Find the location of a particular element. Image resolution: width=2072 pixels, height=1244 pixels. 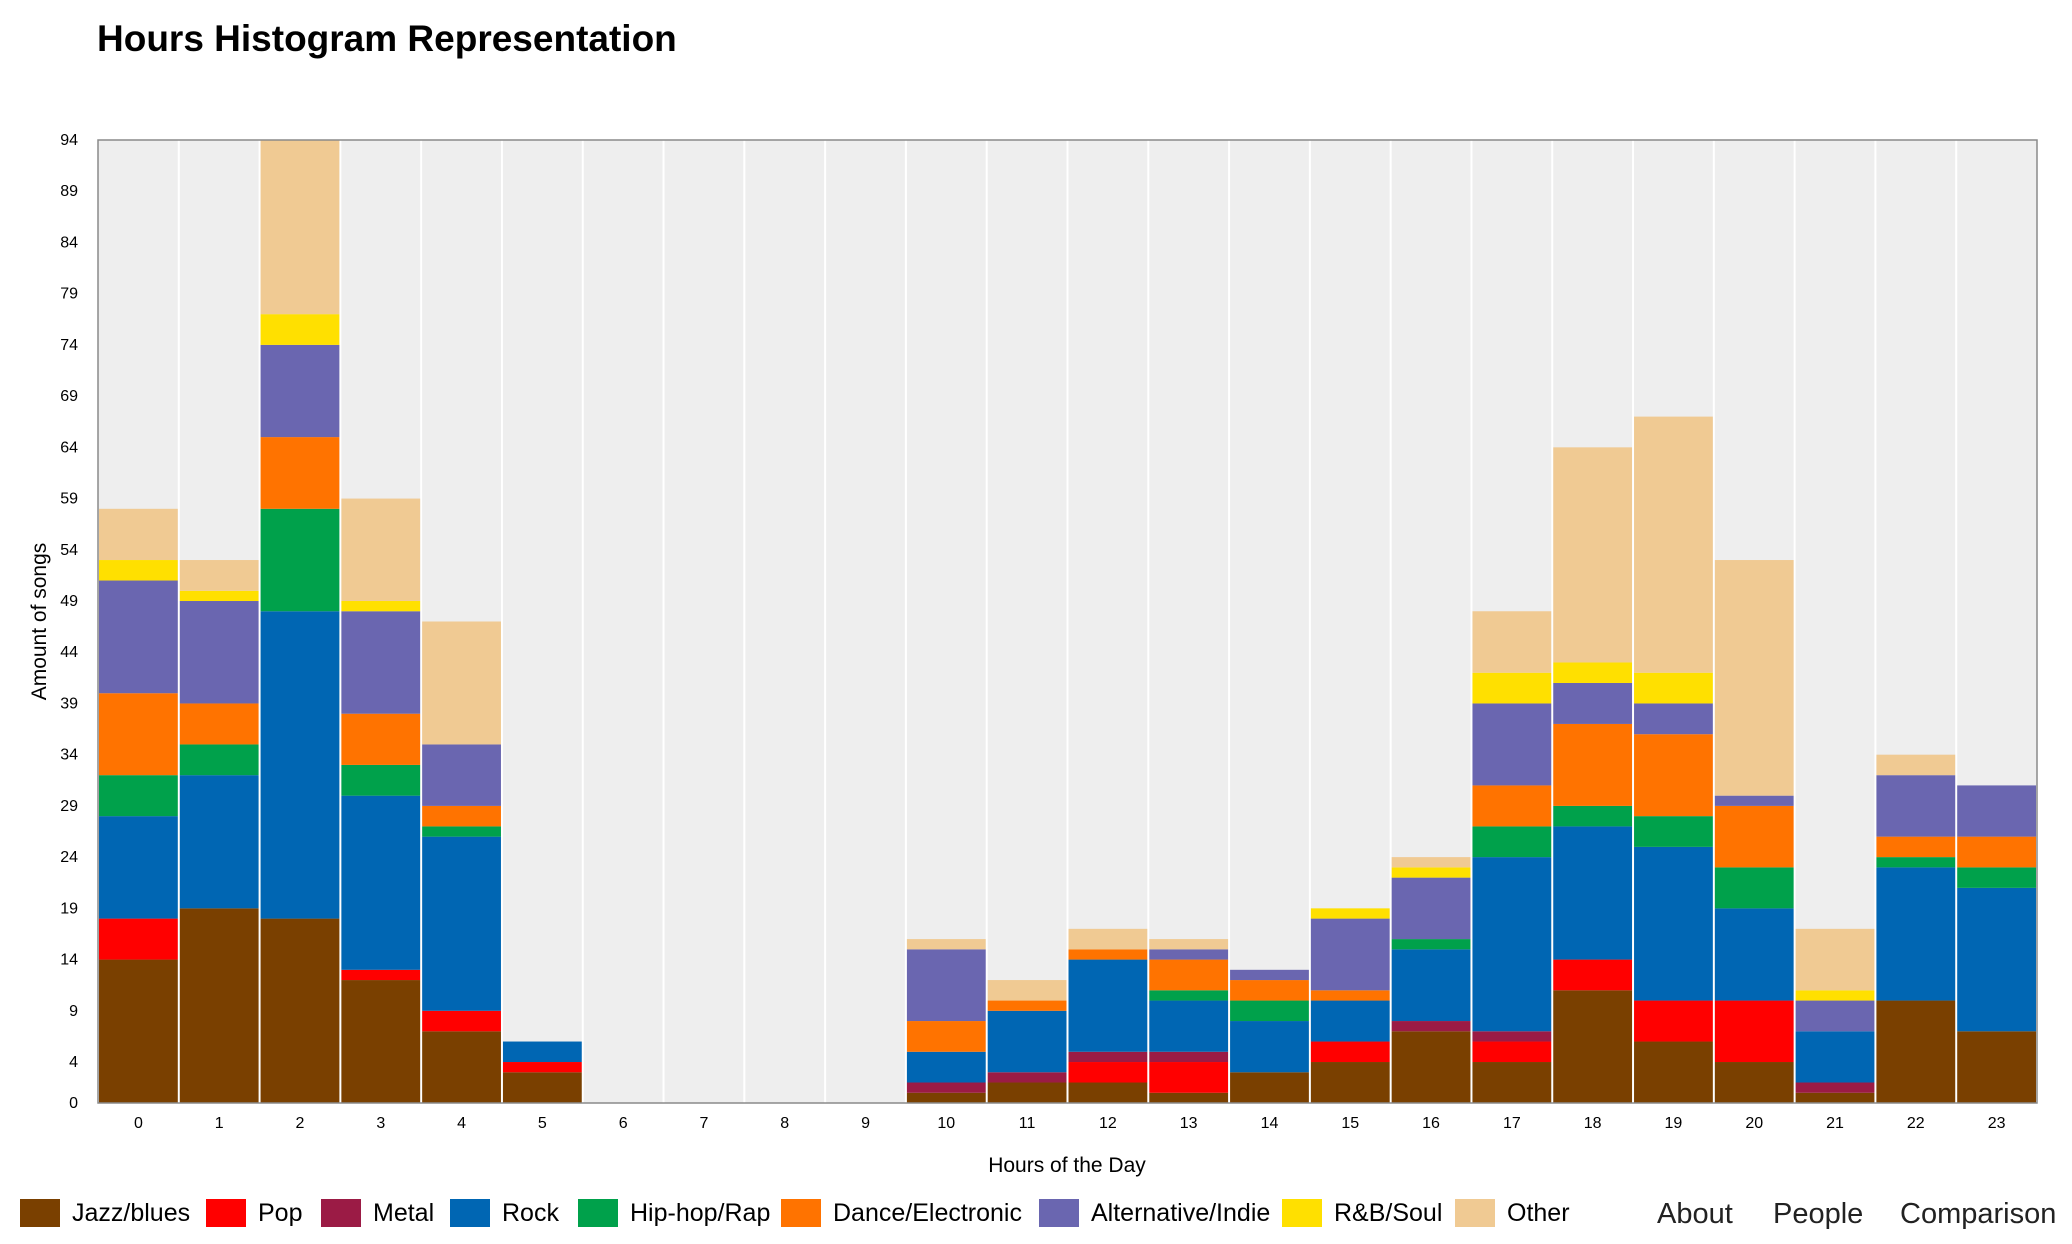

nav-people-link: People is located at coordinates (1818, 1214).